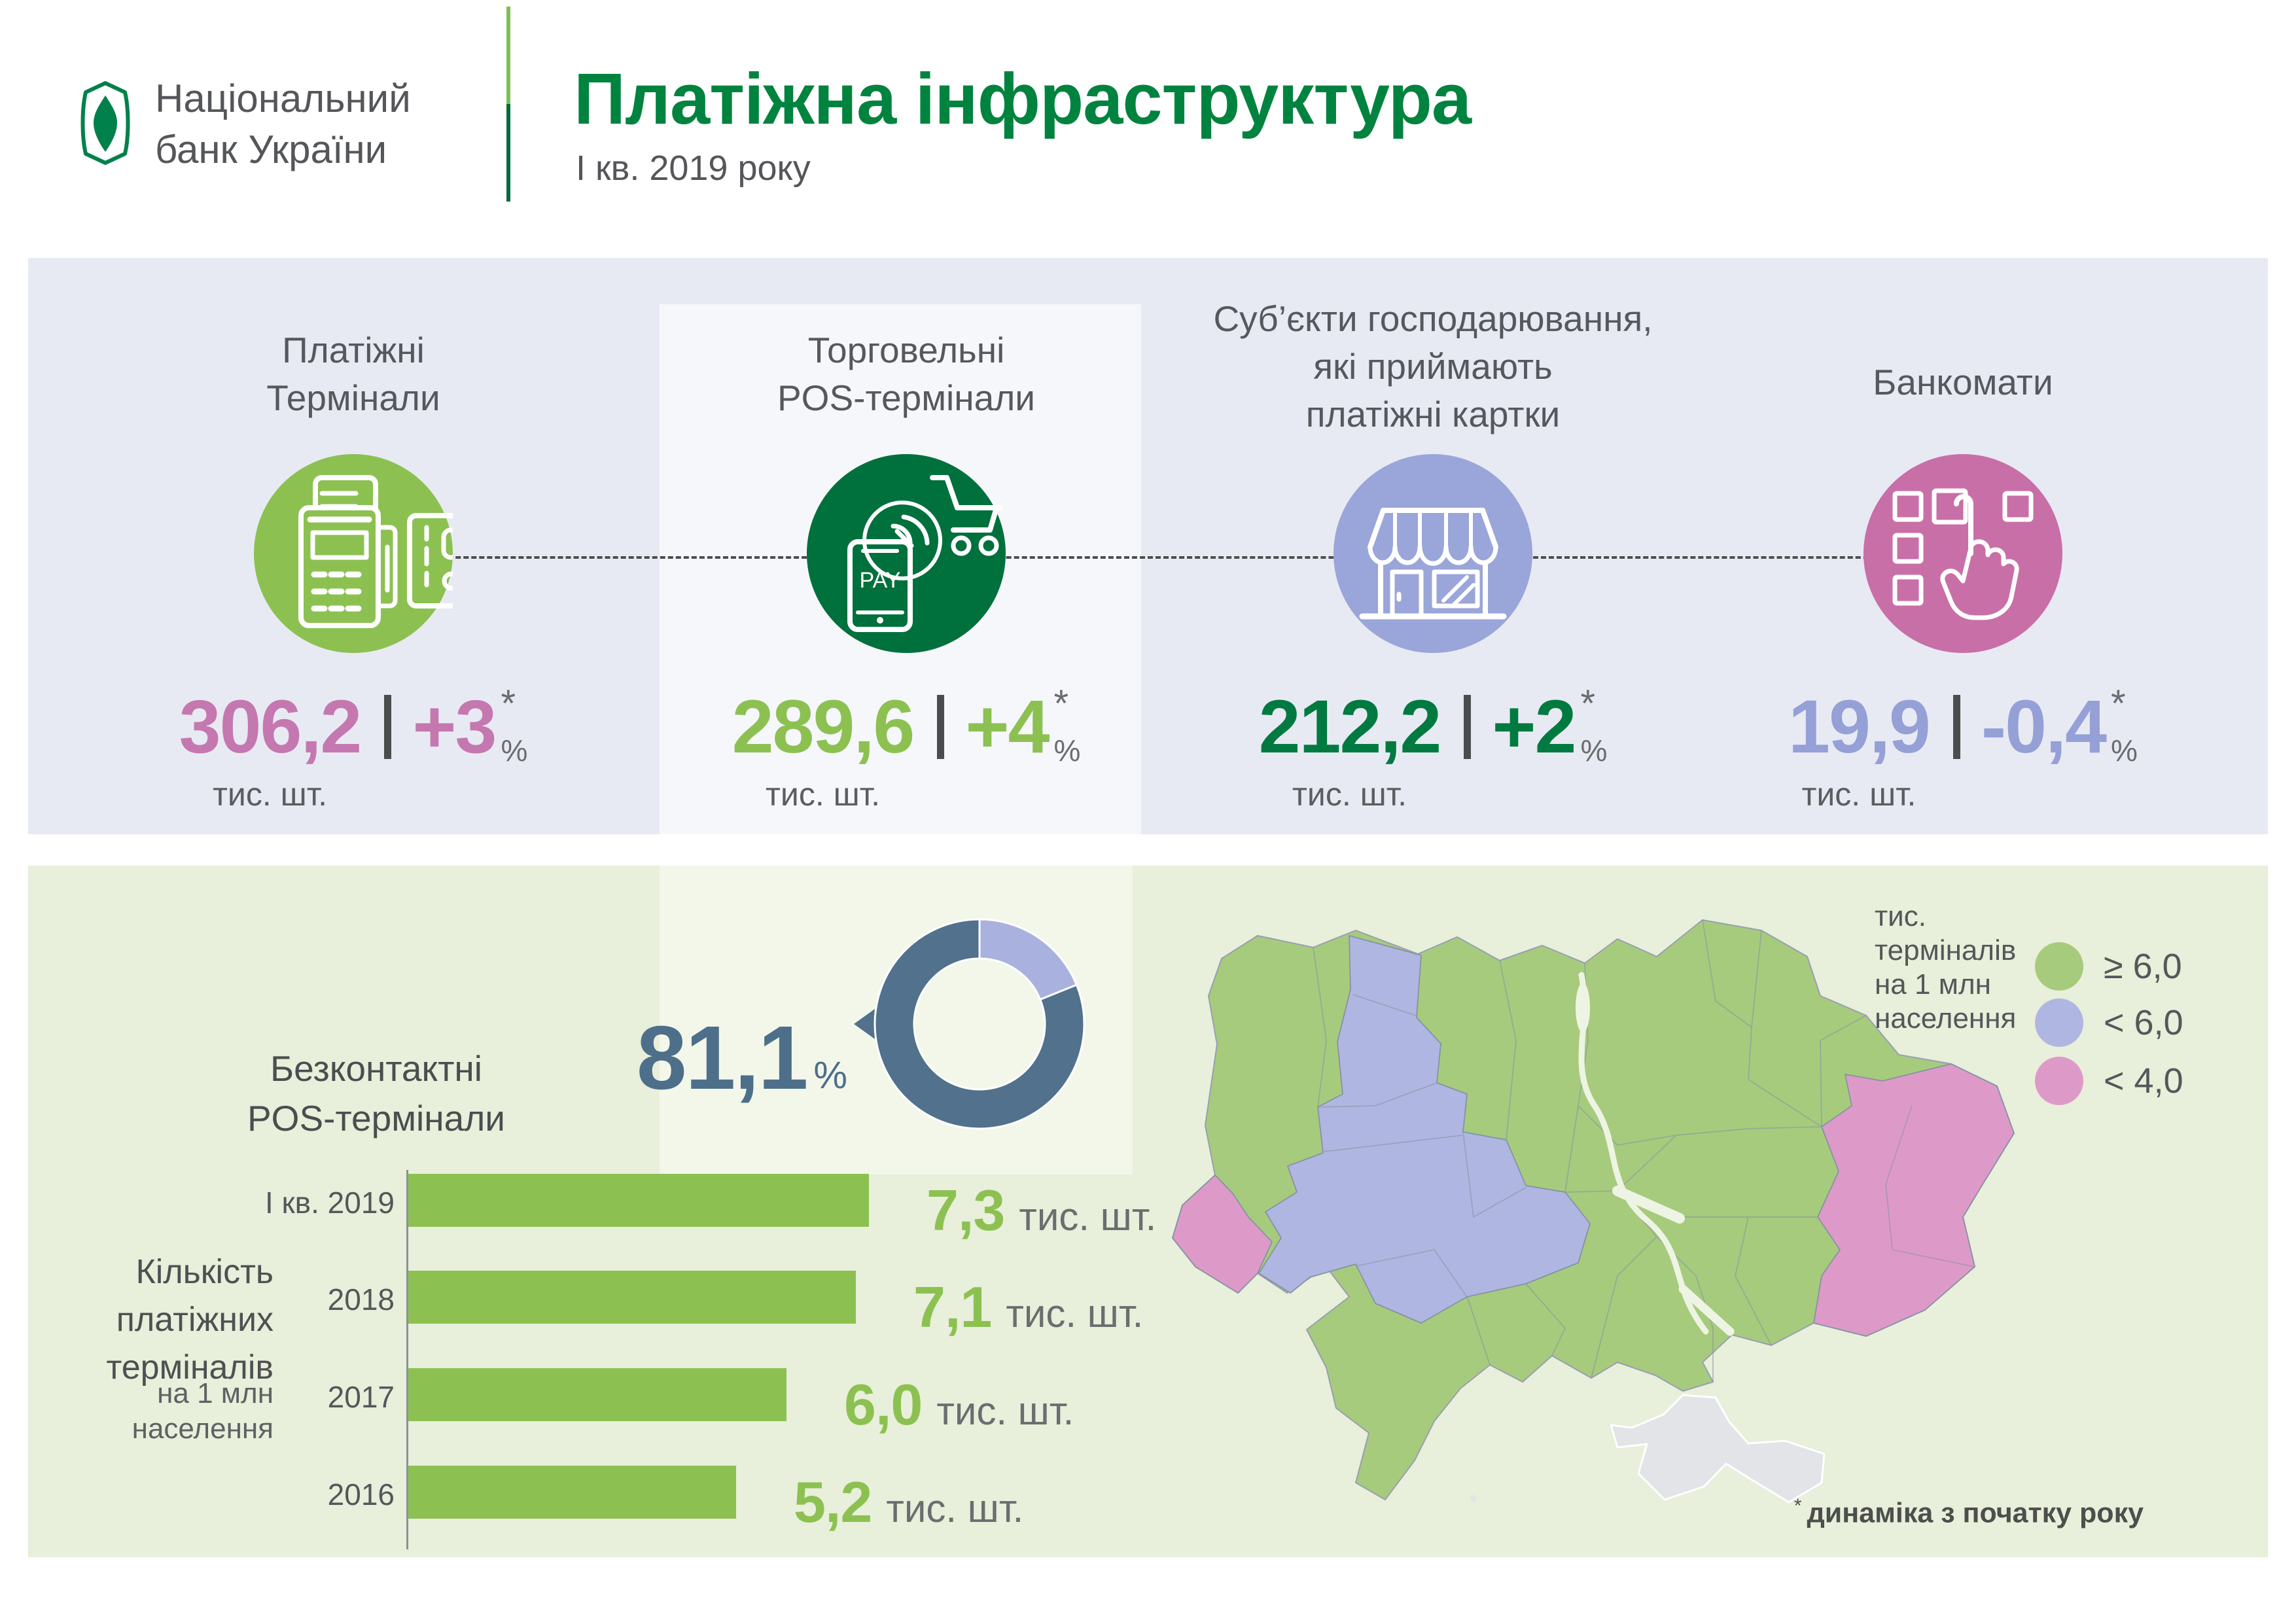 This screenshot has width=2296, height=1624. What do you see at coordinates (1473, 1498) in the screenshot?
I see `map-island-dot` at bounding box center [1473, 1498].